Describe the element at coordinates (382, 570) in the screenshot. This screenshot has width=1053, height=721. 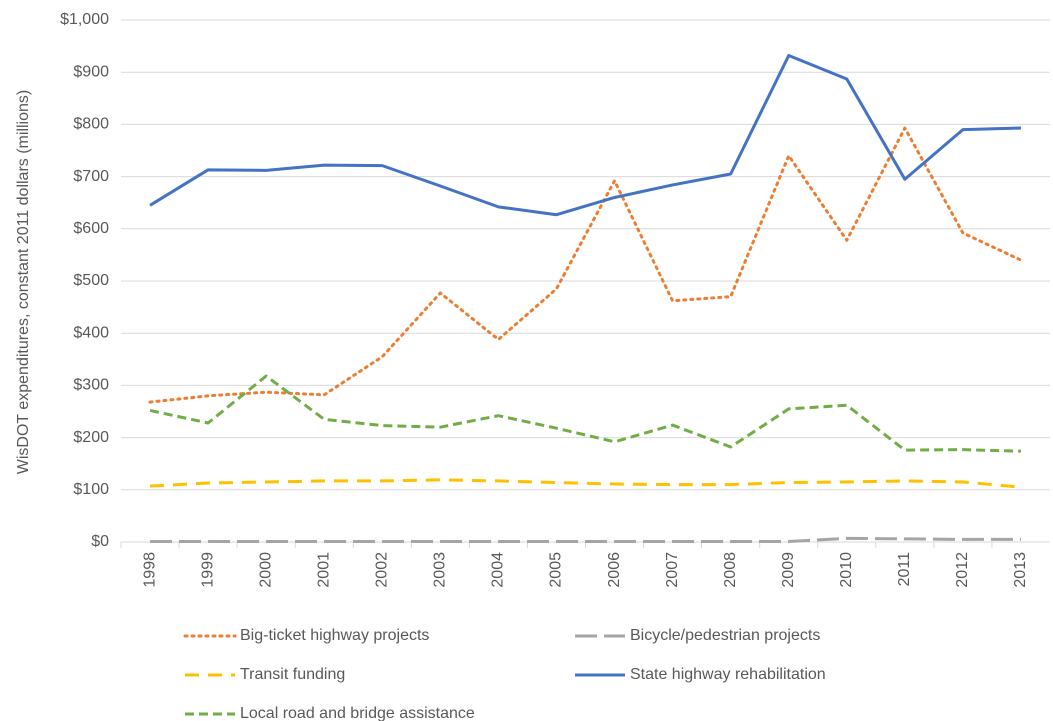
I see `x-tick-label: 2002` at that location.